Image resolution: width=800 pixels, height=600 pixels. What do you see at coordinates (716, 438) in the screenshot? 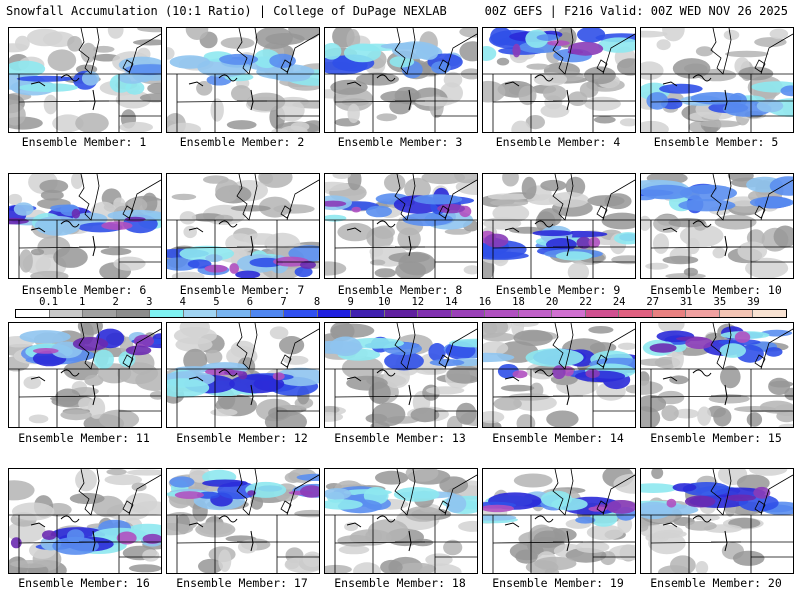
I see `ensemble-member-label: Ensemble Member: 15` at bounding box center [716, 438].